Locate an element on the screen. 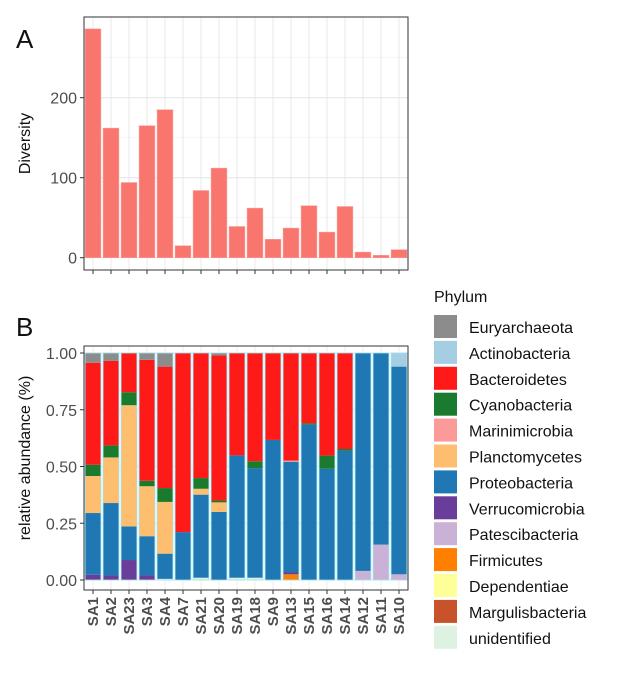  legend-swatch-patescibacteria is located at coordinates (445, 534).